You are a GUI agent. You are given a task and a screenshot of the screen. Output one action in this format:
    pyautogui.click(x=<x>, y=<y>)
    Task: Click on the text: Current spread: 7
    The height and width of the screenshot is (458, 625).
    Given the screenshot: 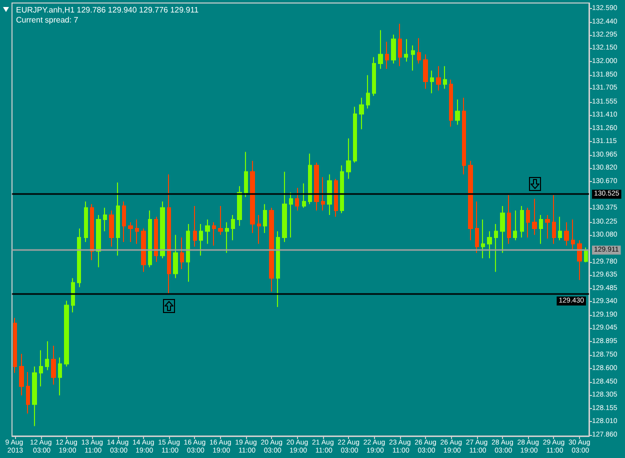 What is the action you would take?
    pyautogui.click(x=47, y=20)
    